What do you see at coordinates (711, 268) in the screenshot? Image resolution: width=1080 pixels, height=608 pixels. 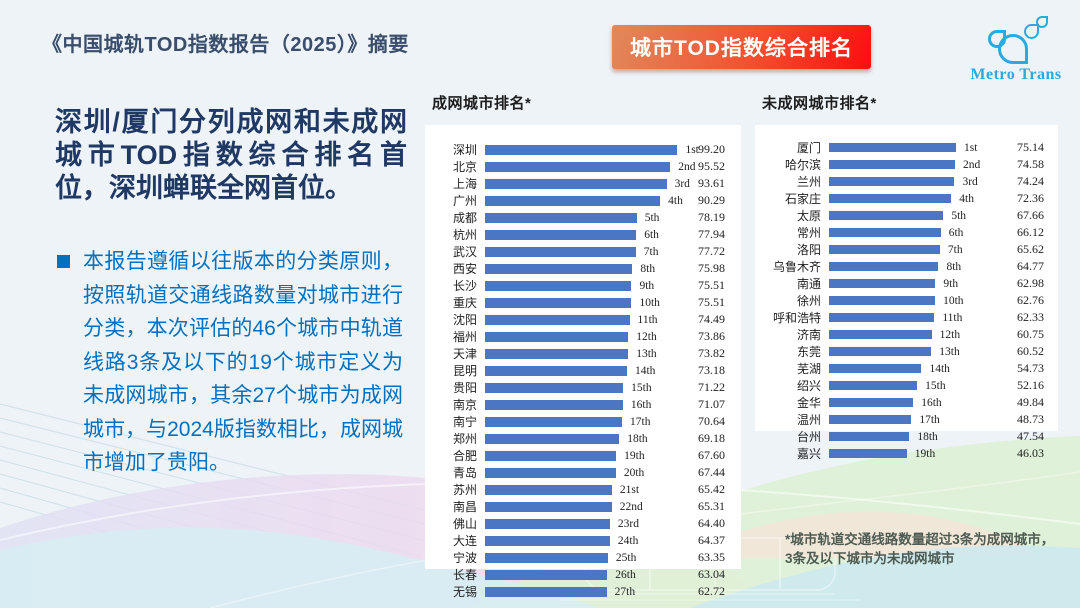 I see `value-label: 75.98` at bounding box center [711, 268].